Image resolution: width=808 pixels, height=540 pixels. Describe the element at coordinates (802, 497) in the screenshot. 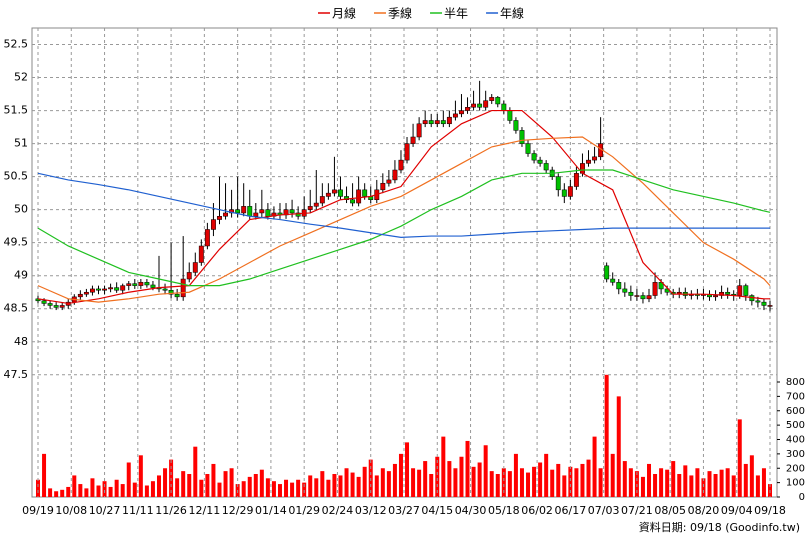

I see `y2-tick-label: 0` at that location.